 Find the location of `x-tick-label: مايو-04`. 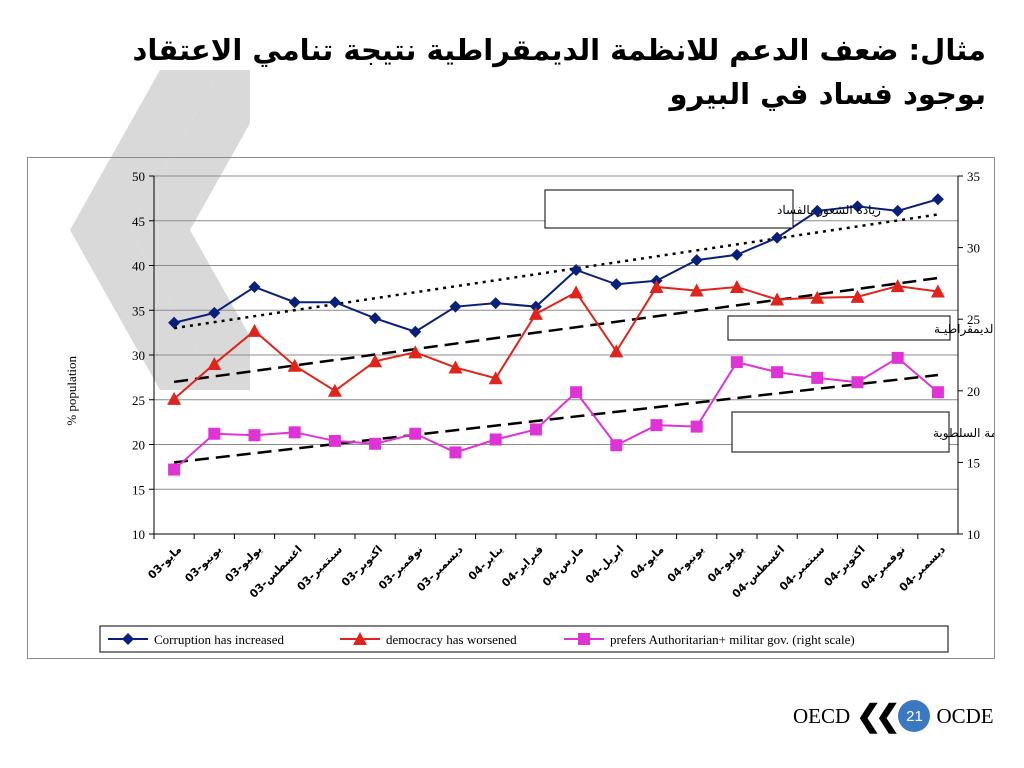

x-tick-label: مايو-04 is located at coordinates (647, 562).